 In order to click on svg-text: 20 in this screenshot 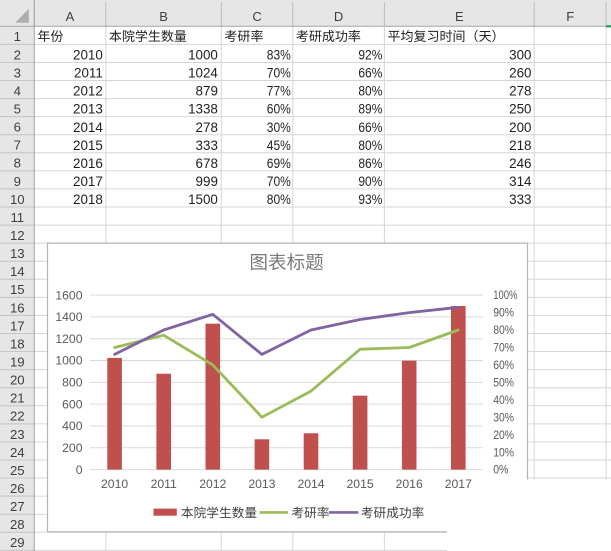, I will do `click(17, 380)`.